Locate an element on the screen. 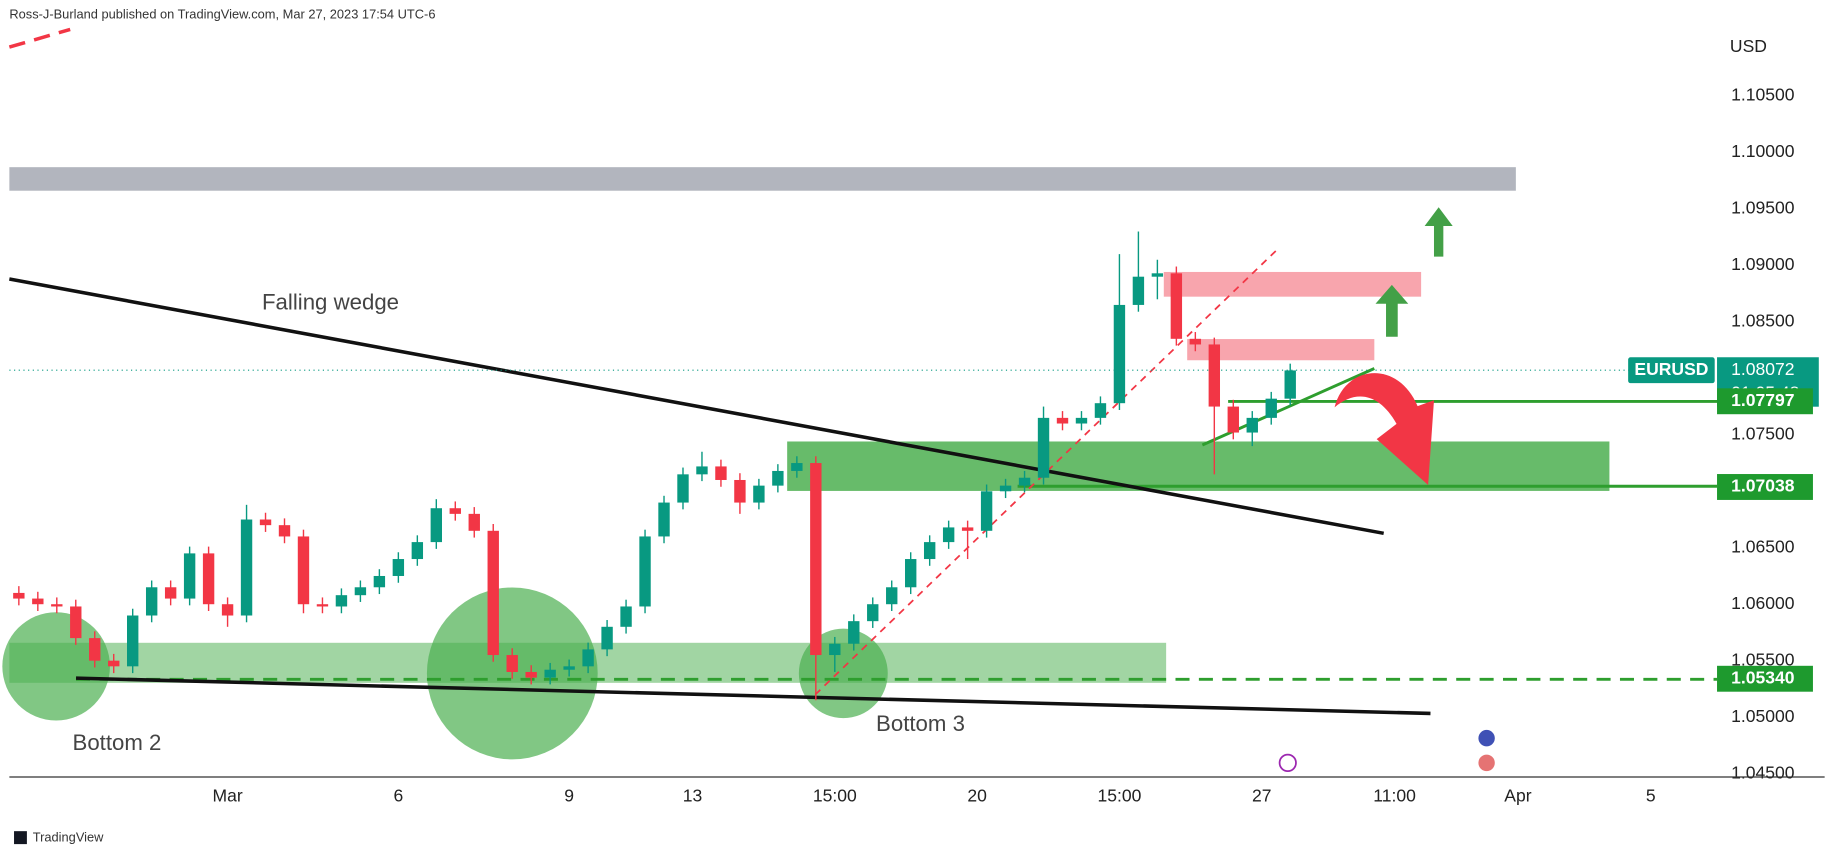 This screenshot has height=850, width=1834. x-tick-label: 11:00 is located at coordinates (1394, 796).